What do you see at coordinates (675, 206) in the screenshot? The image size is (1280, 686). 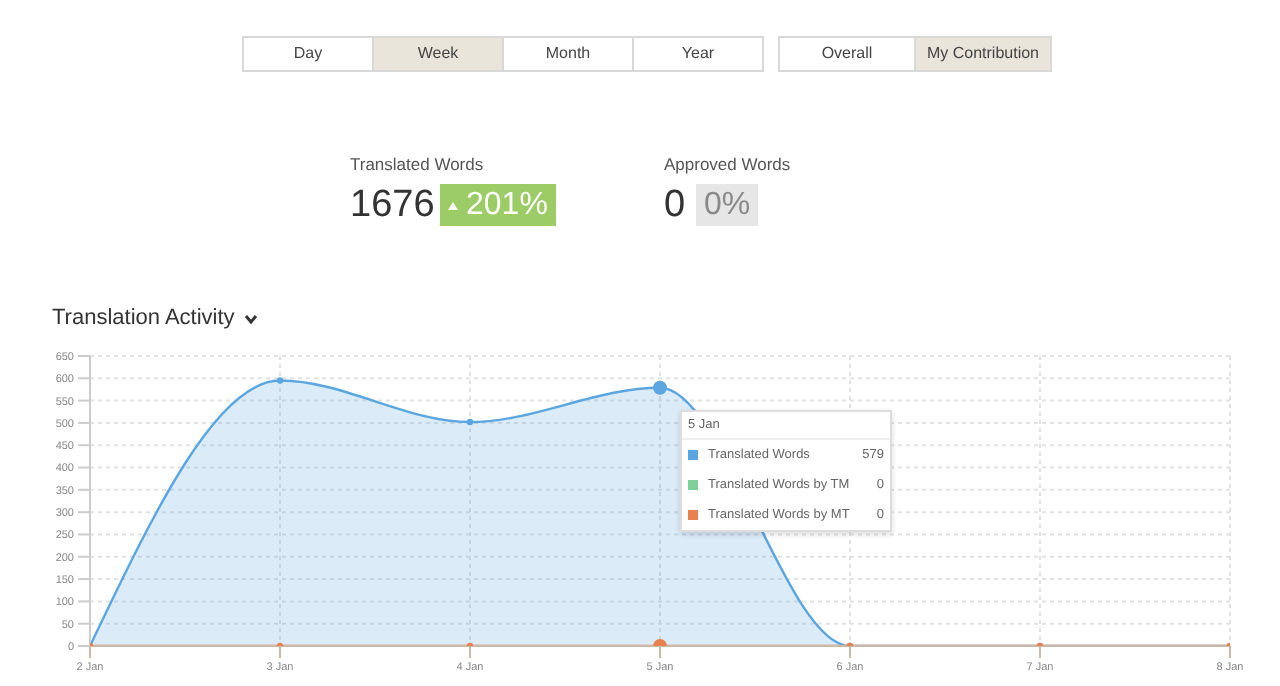 I see `text: 0` at bounding box center [675, 206].